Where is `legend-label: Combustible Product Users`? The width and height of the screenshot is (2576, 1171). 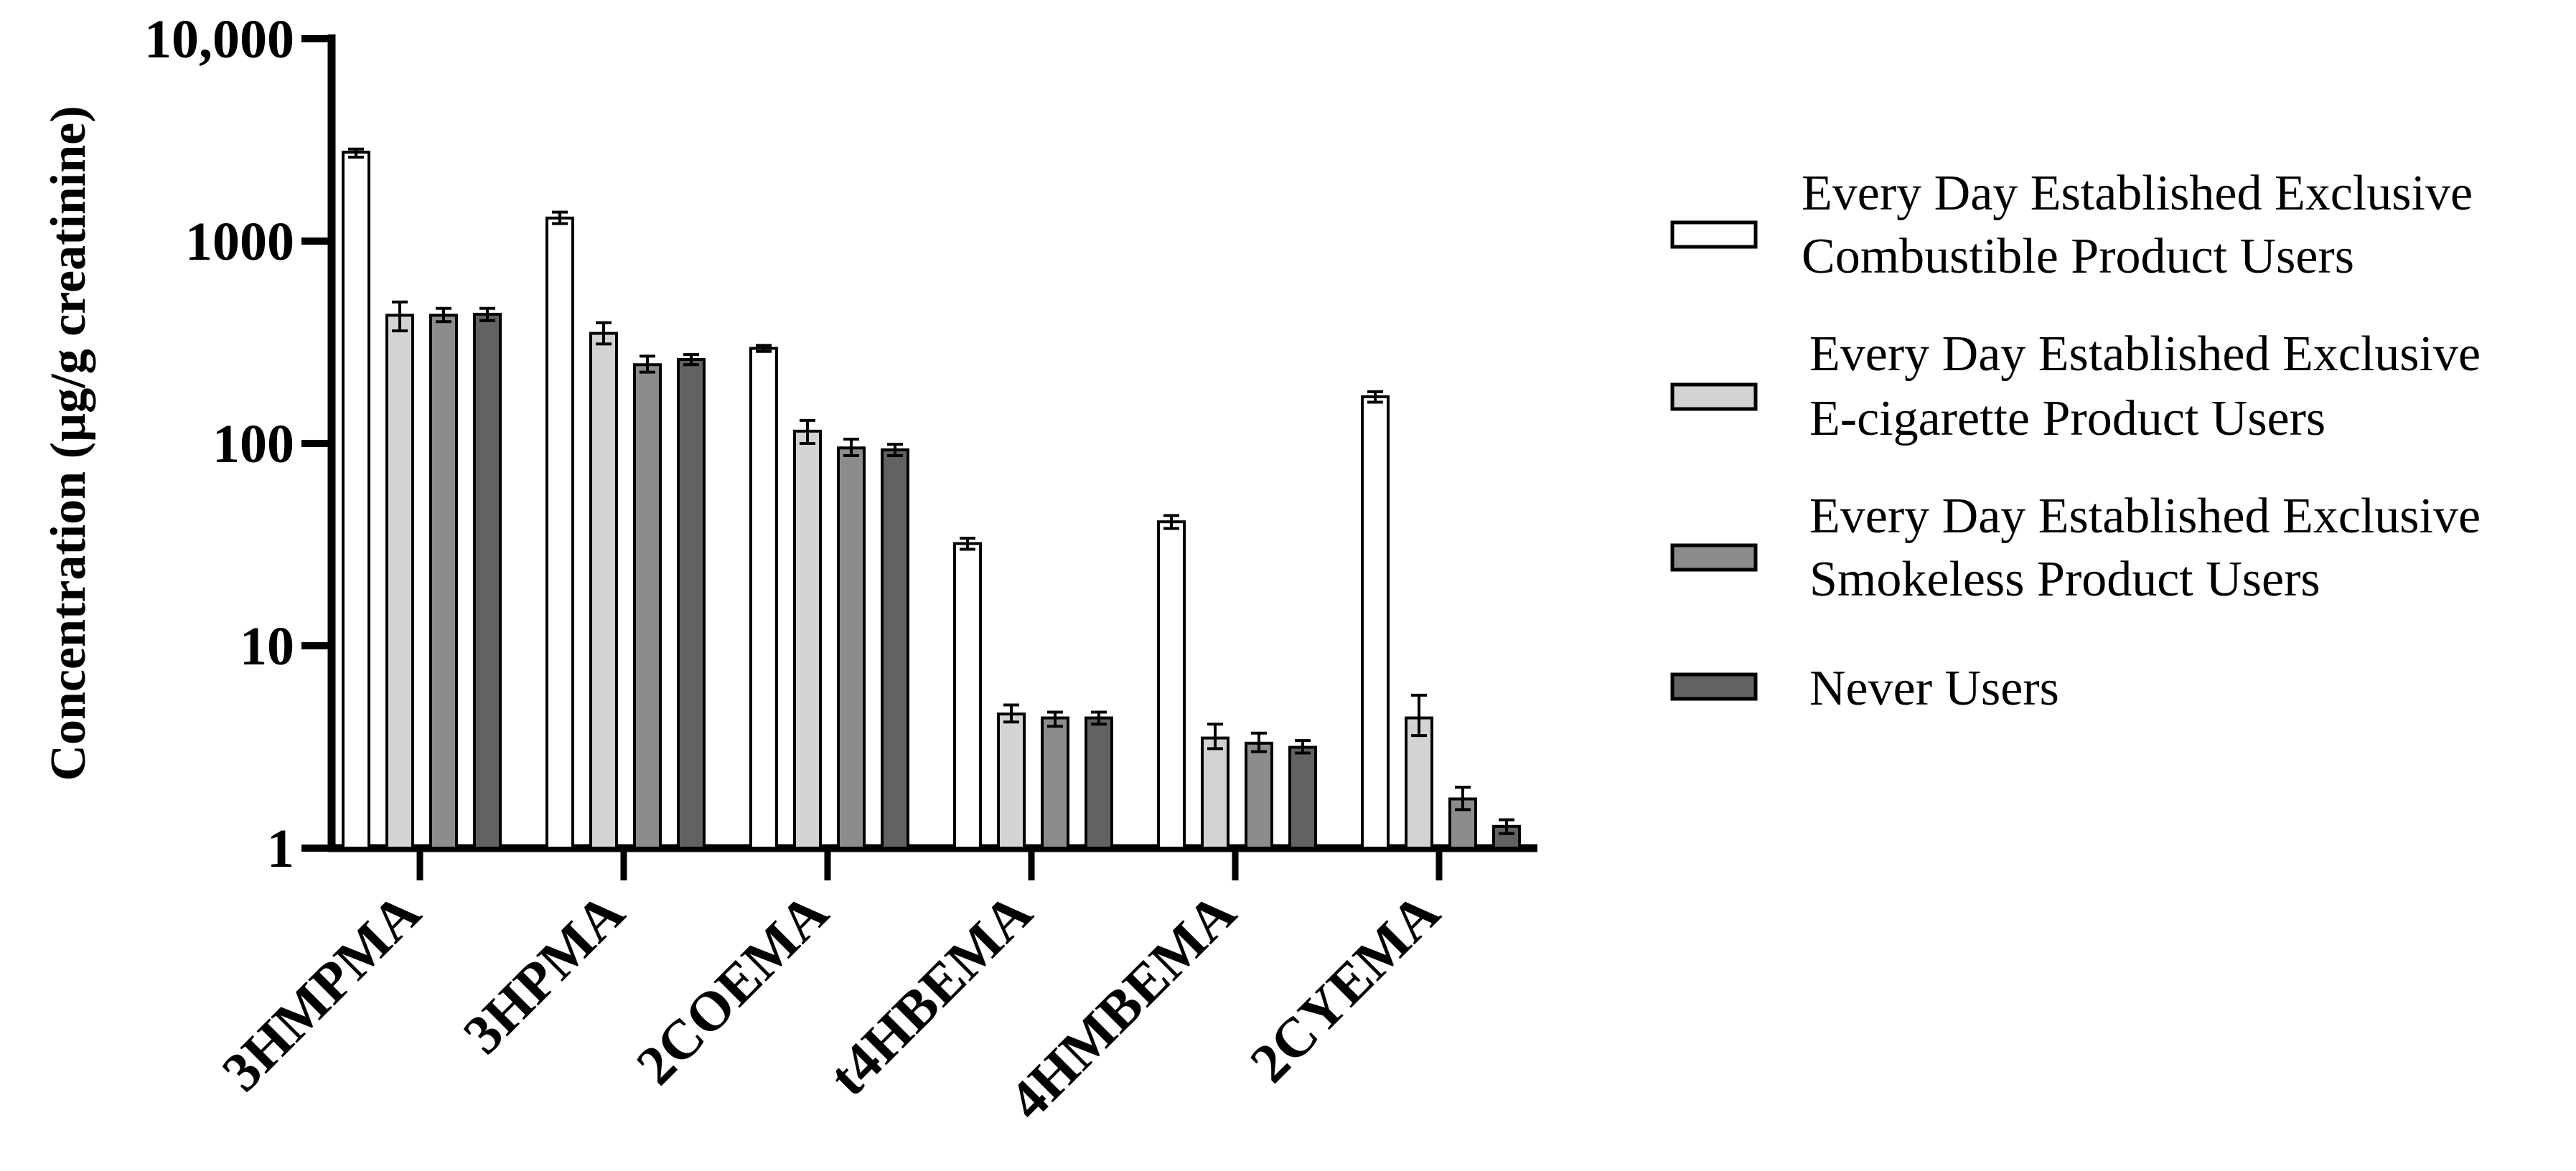
legend-label: Combustible Product Users is located at coordinates (2078, 256).